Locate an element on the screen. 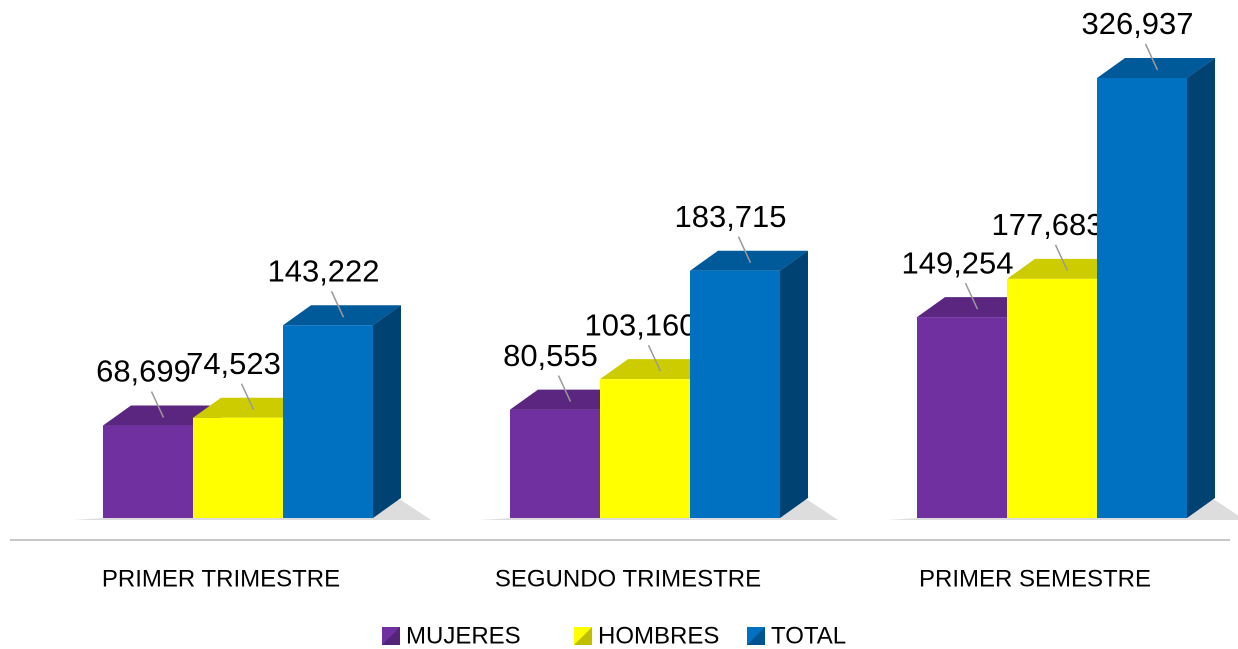  value-label: 143,222 is located at coordinates (323, 270).